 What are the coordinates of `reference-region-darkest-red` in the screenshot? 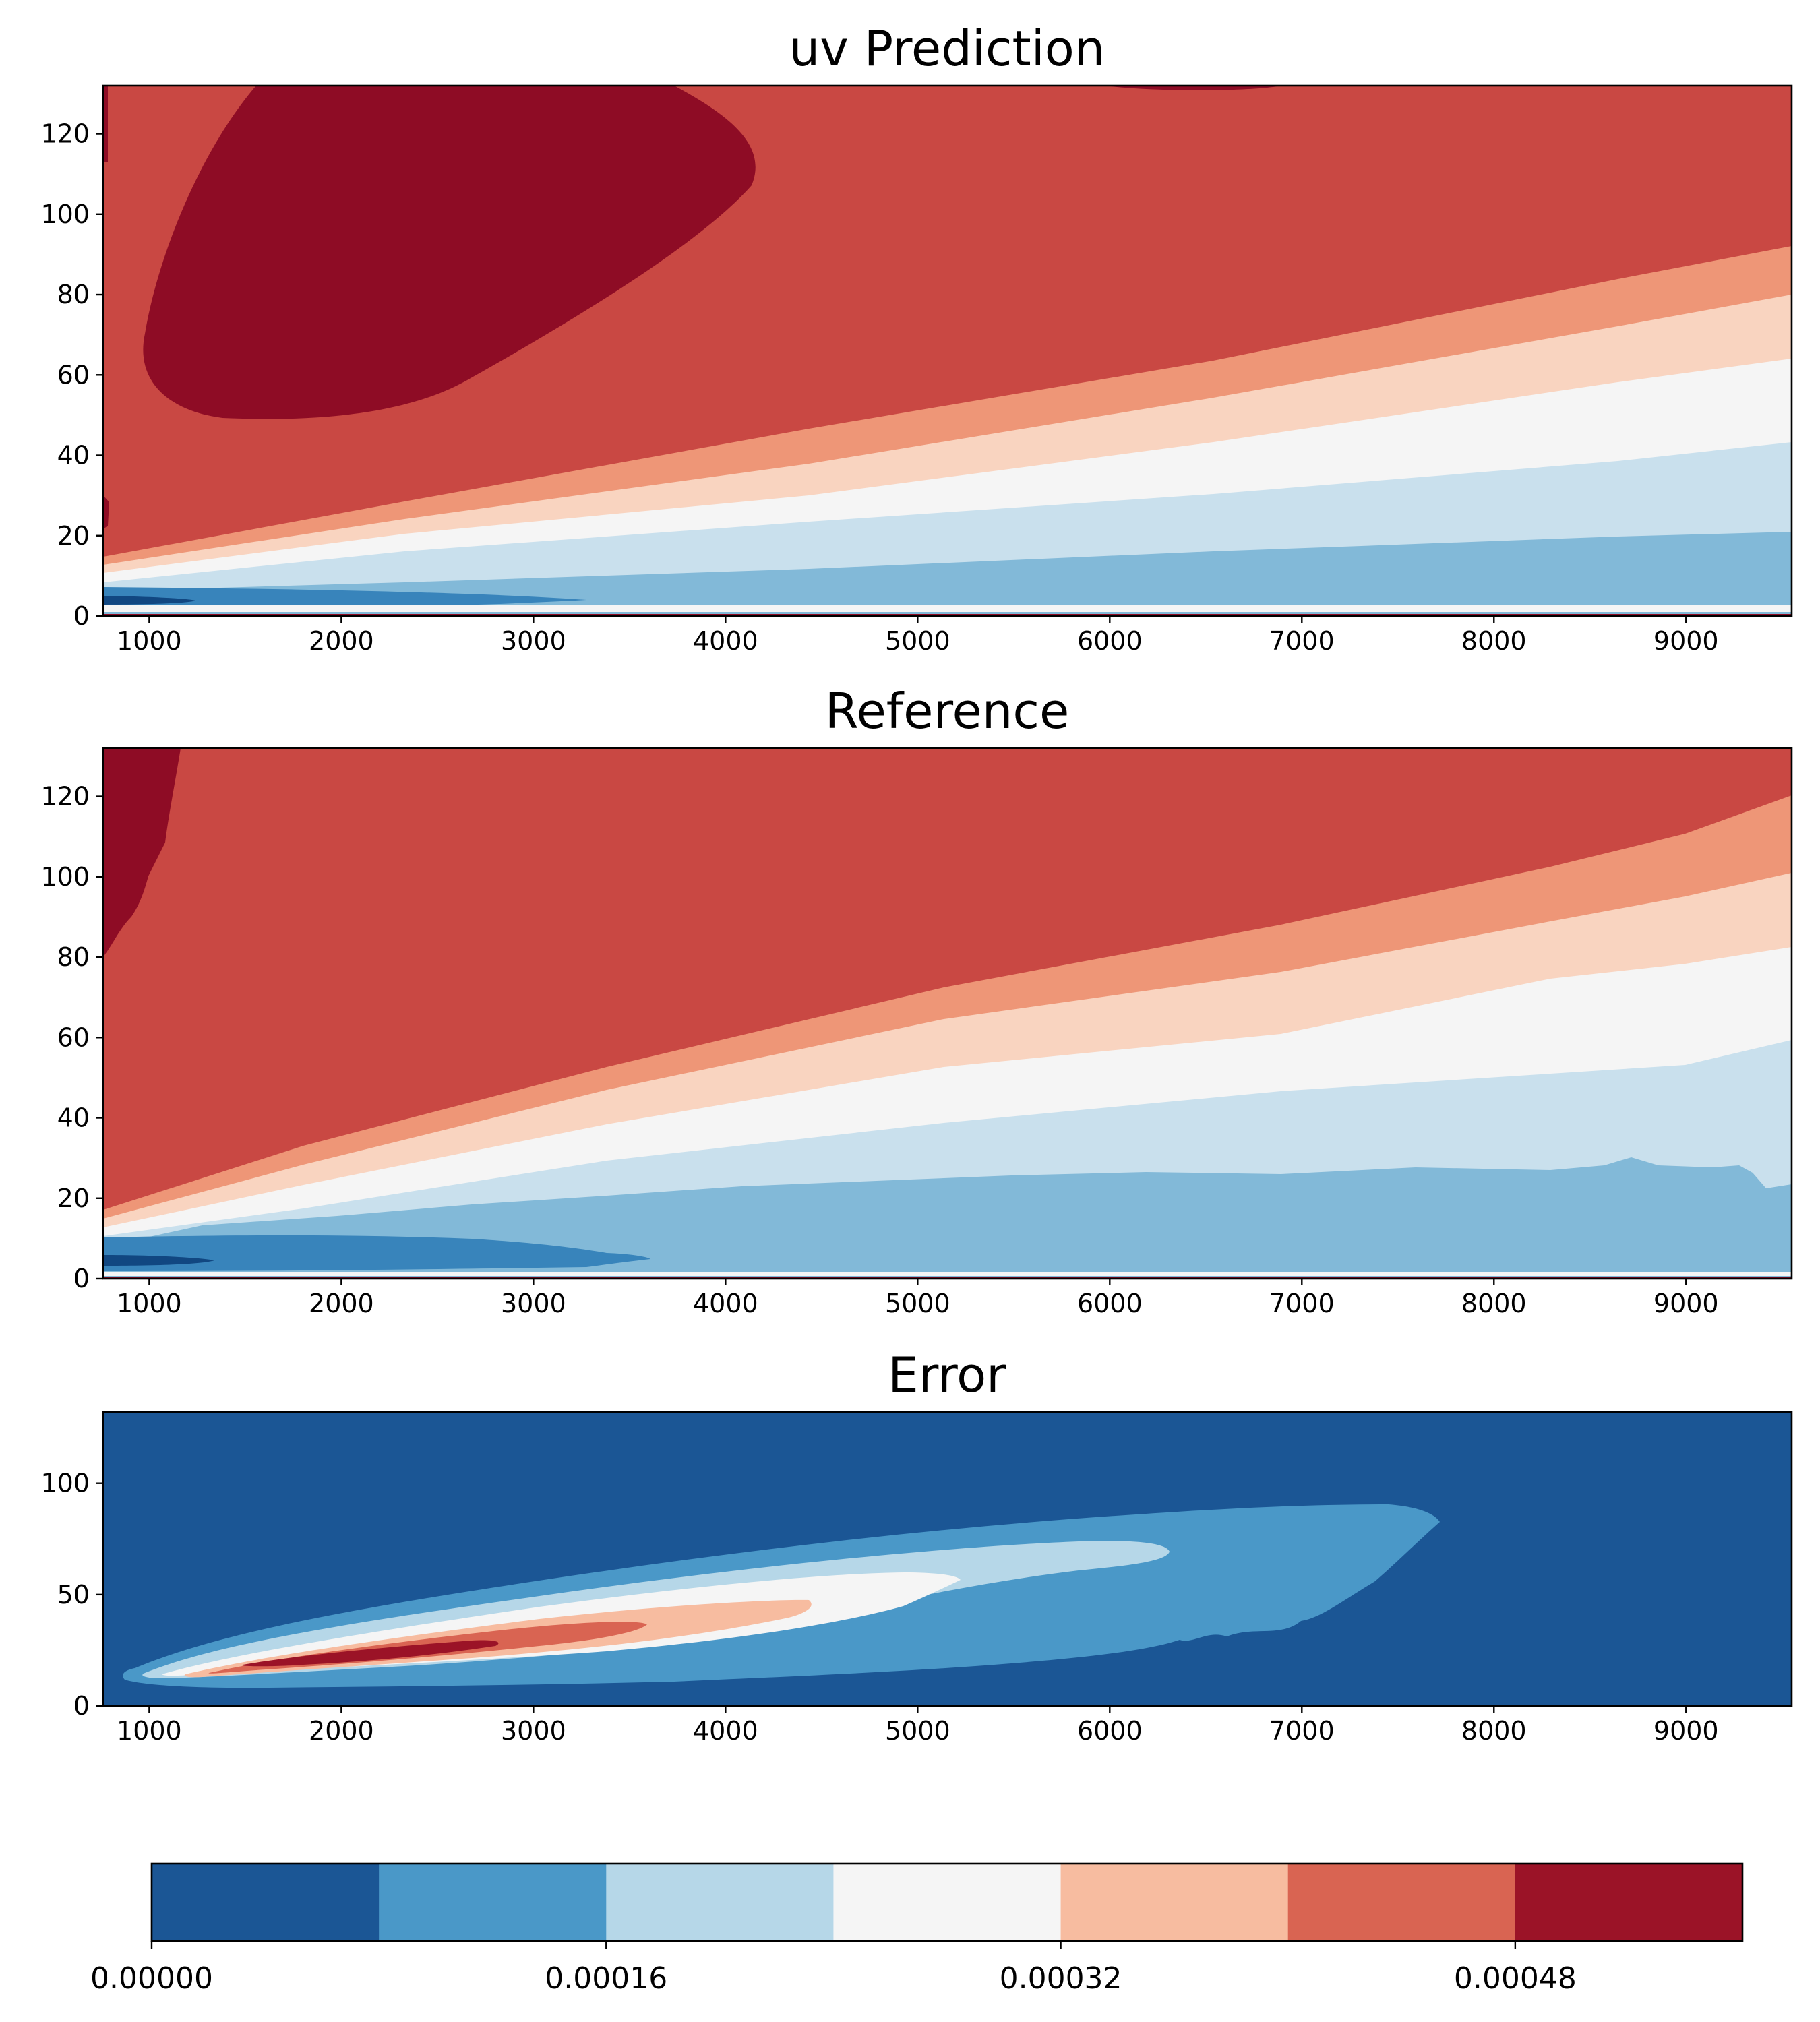 It's located at (142, 853).